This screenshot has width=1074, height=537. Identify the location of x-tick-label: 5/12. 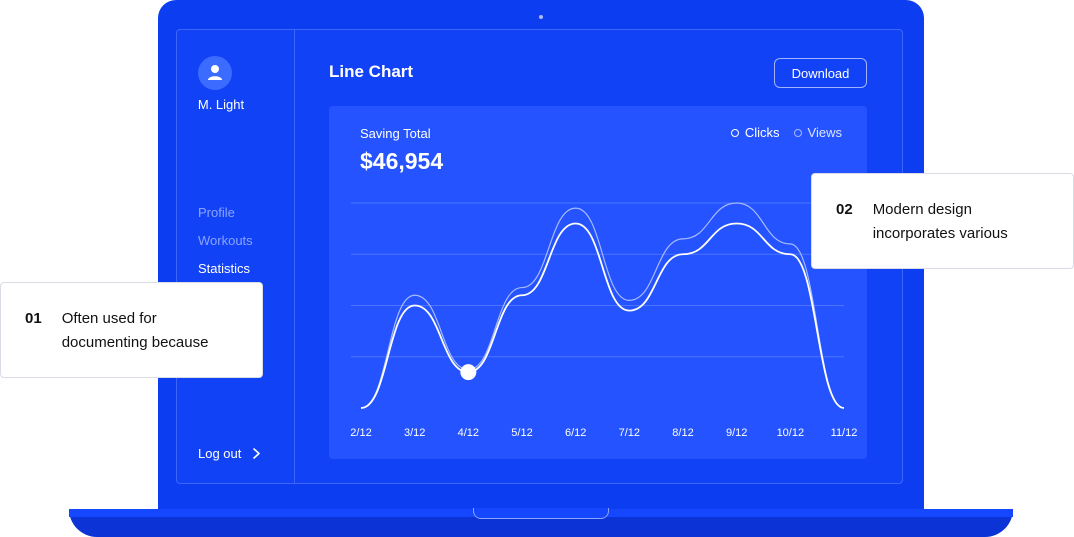
(521, 433).